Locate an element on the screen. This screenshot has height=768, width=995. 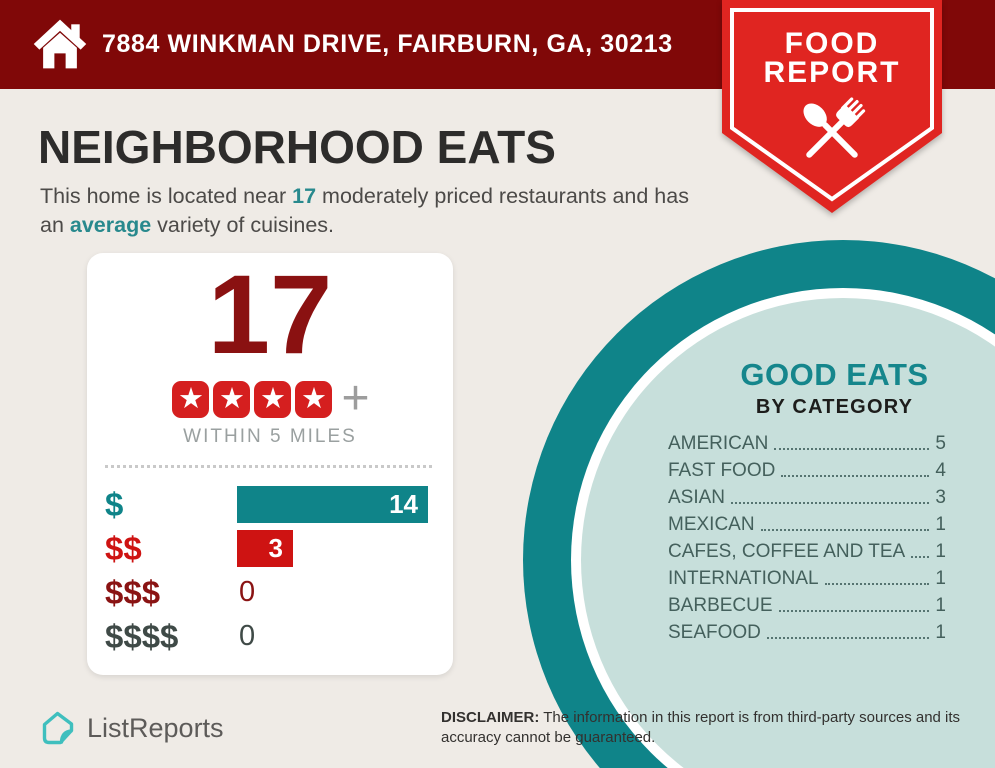
price-level-label: $ is located at coordinates (114, 504).